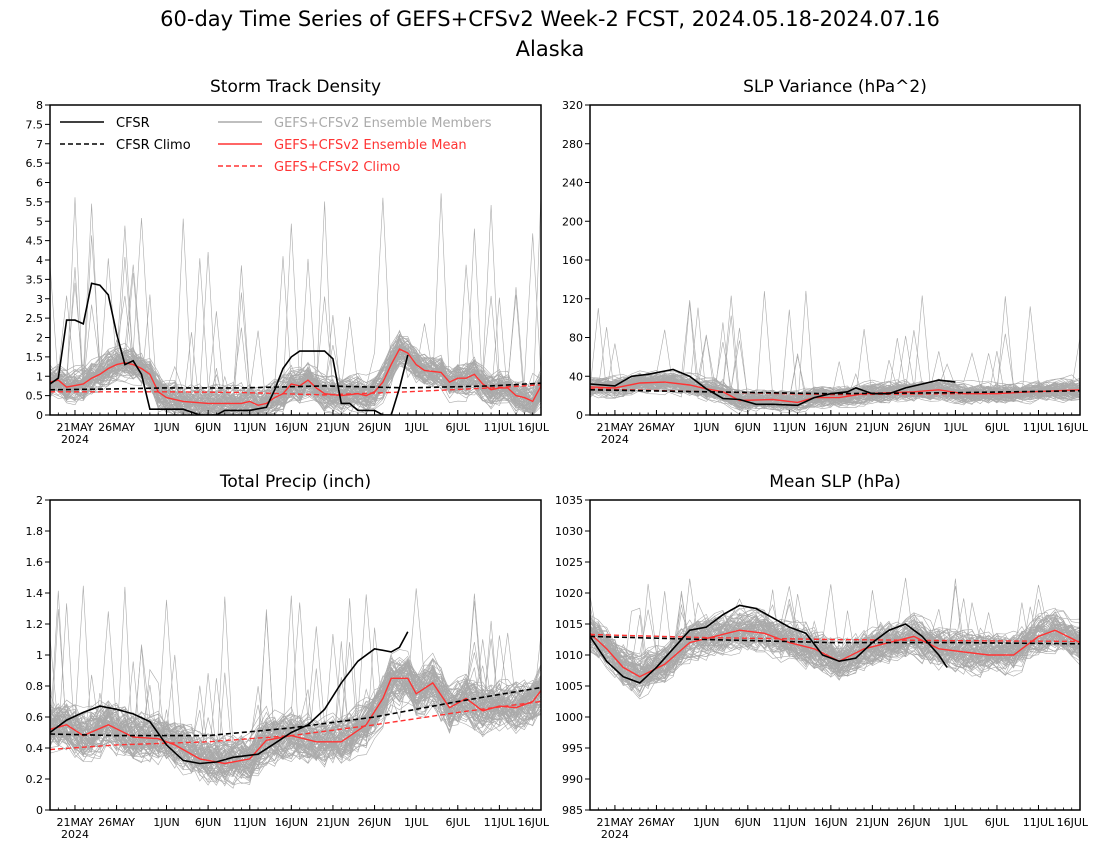  What do you see at coordinates (955, 822) in the screenshot?
I see `x-tick-label: 1JUL` at bounding box center [955, 822].